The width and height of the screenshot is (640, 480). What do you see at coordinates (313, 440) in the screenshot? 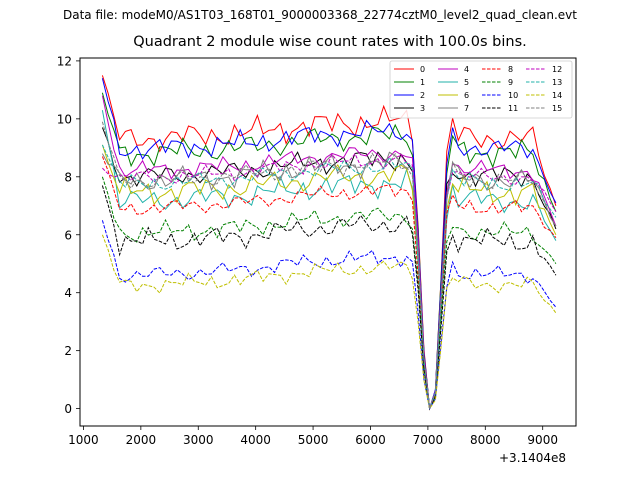
I see `x-tick-label-5000: 5000` at bounding box center [313, 440].